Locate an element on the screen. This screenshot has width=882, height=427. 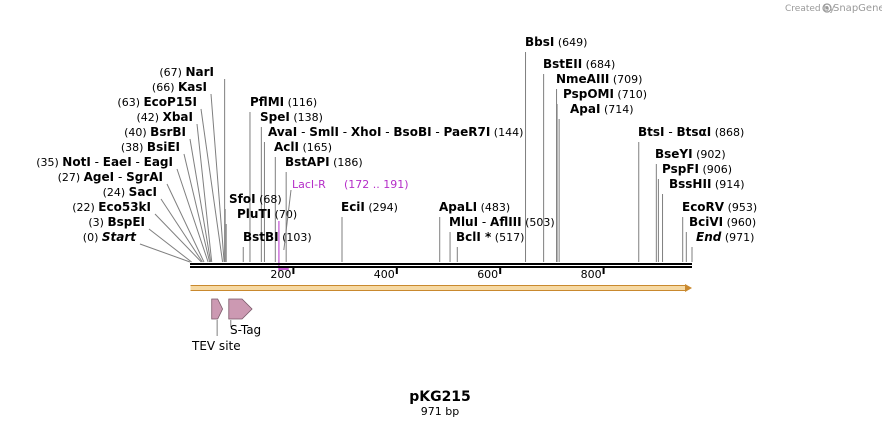
enzyme-name: SgrAI is located at coordinates (144, 177).